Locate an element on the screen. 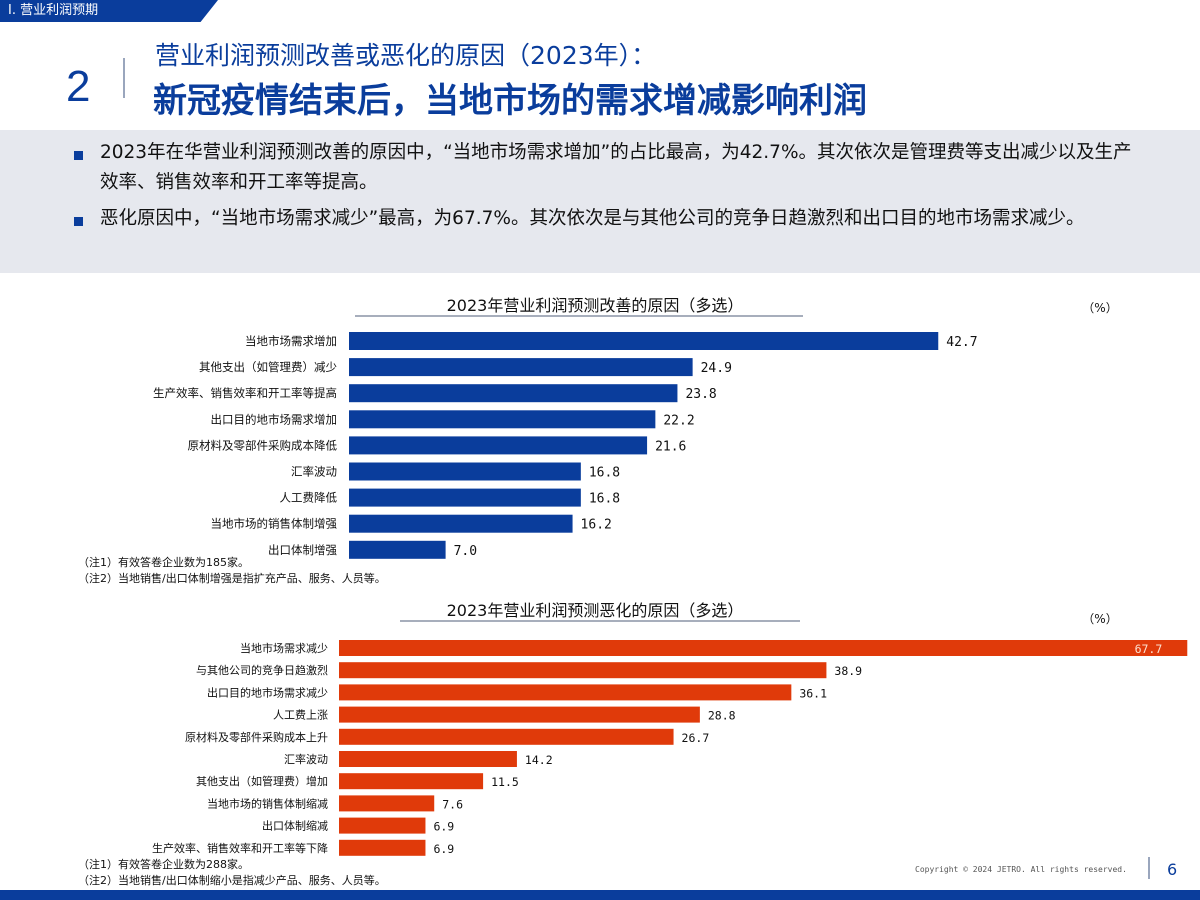 Image resolution: width=1200 pixels, height=900 pixels. data-label: 11.5 is located at coordinates (505, 782).